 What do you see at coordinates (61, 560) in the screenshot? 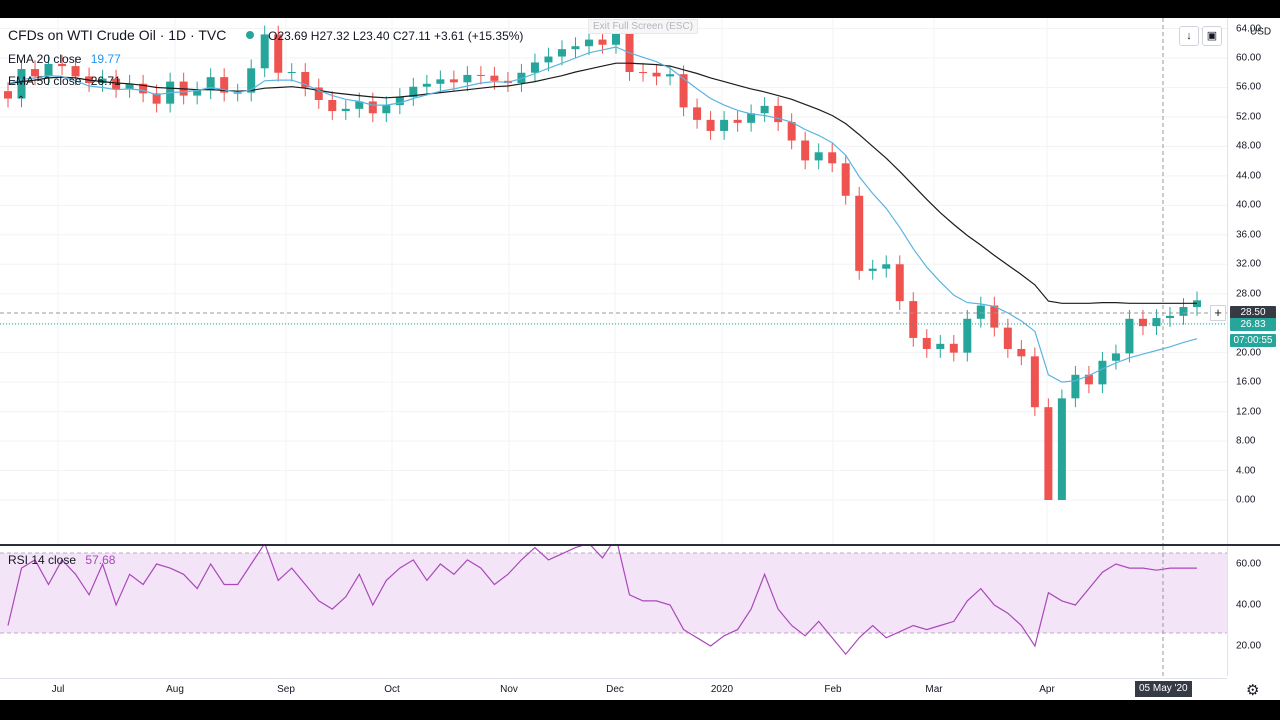
I see `rsi-legend: RSI 14 close 57.68` at bounding box center [61, 560].